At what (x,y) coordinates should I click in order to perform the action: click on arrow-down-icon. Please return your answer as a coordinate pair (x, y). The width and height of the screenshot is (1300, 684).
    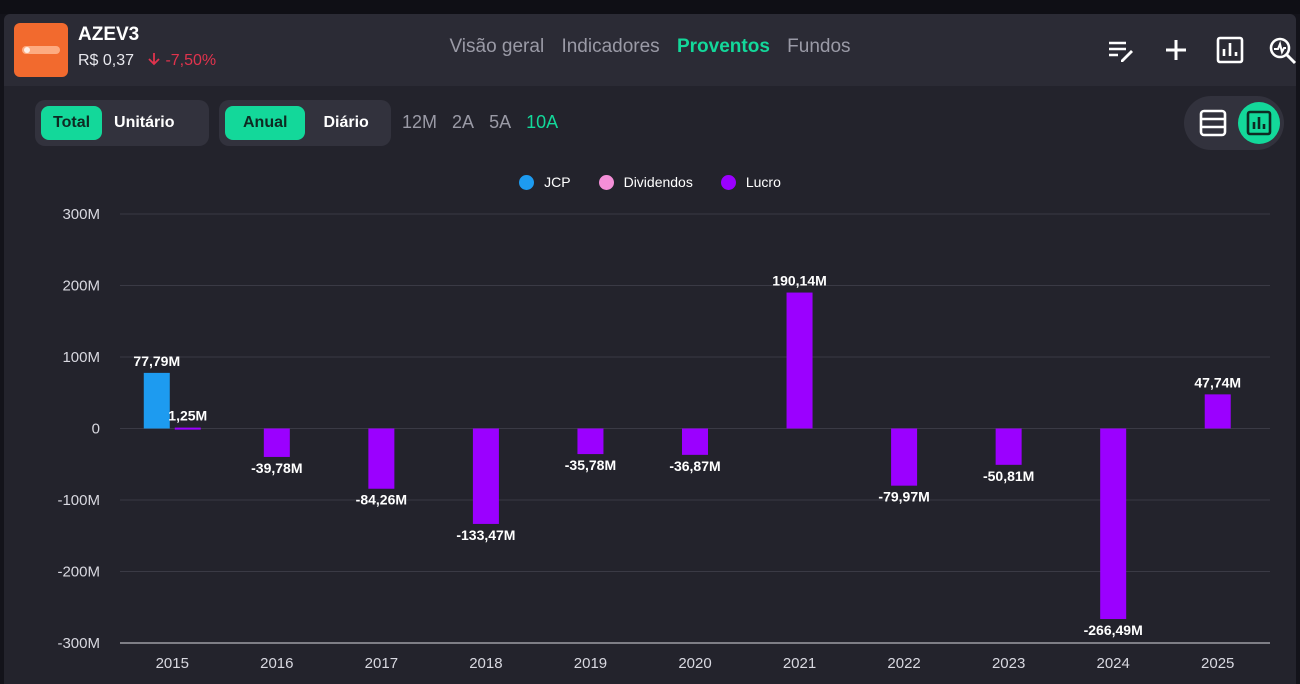
    Looking at the image, I should click on (154, 59).